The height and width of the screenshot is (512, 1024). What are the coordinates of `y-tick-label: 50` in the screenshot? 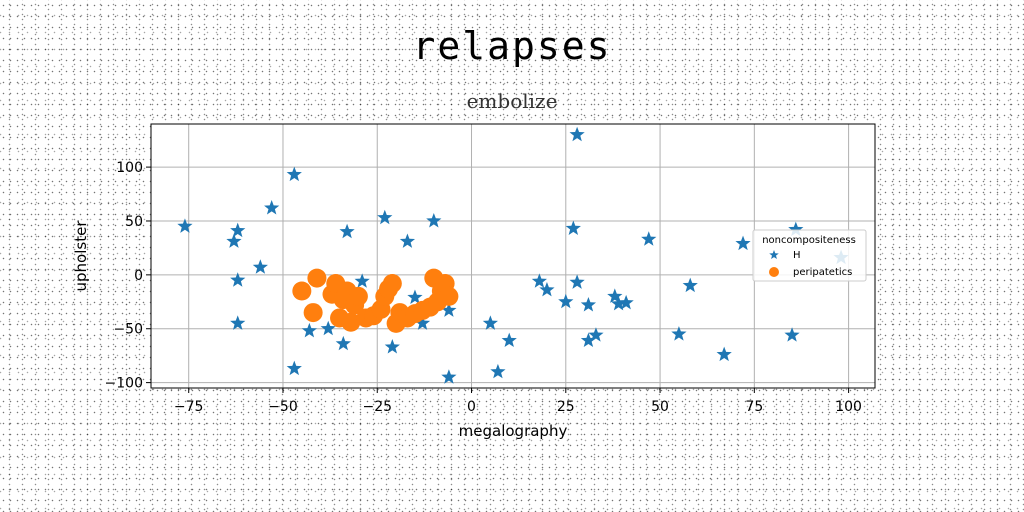 It's located at (134, 222).